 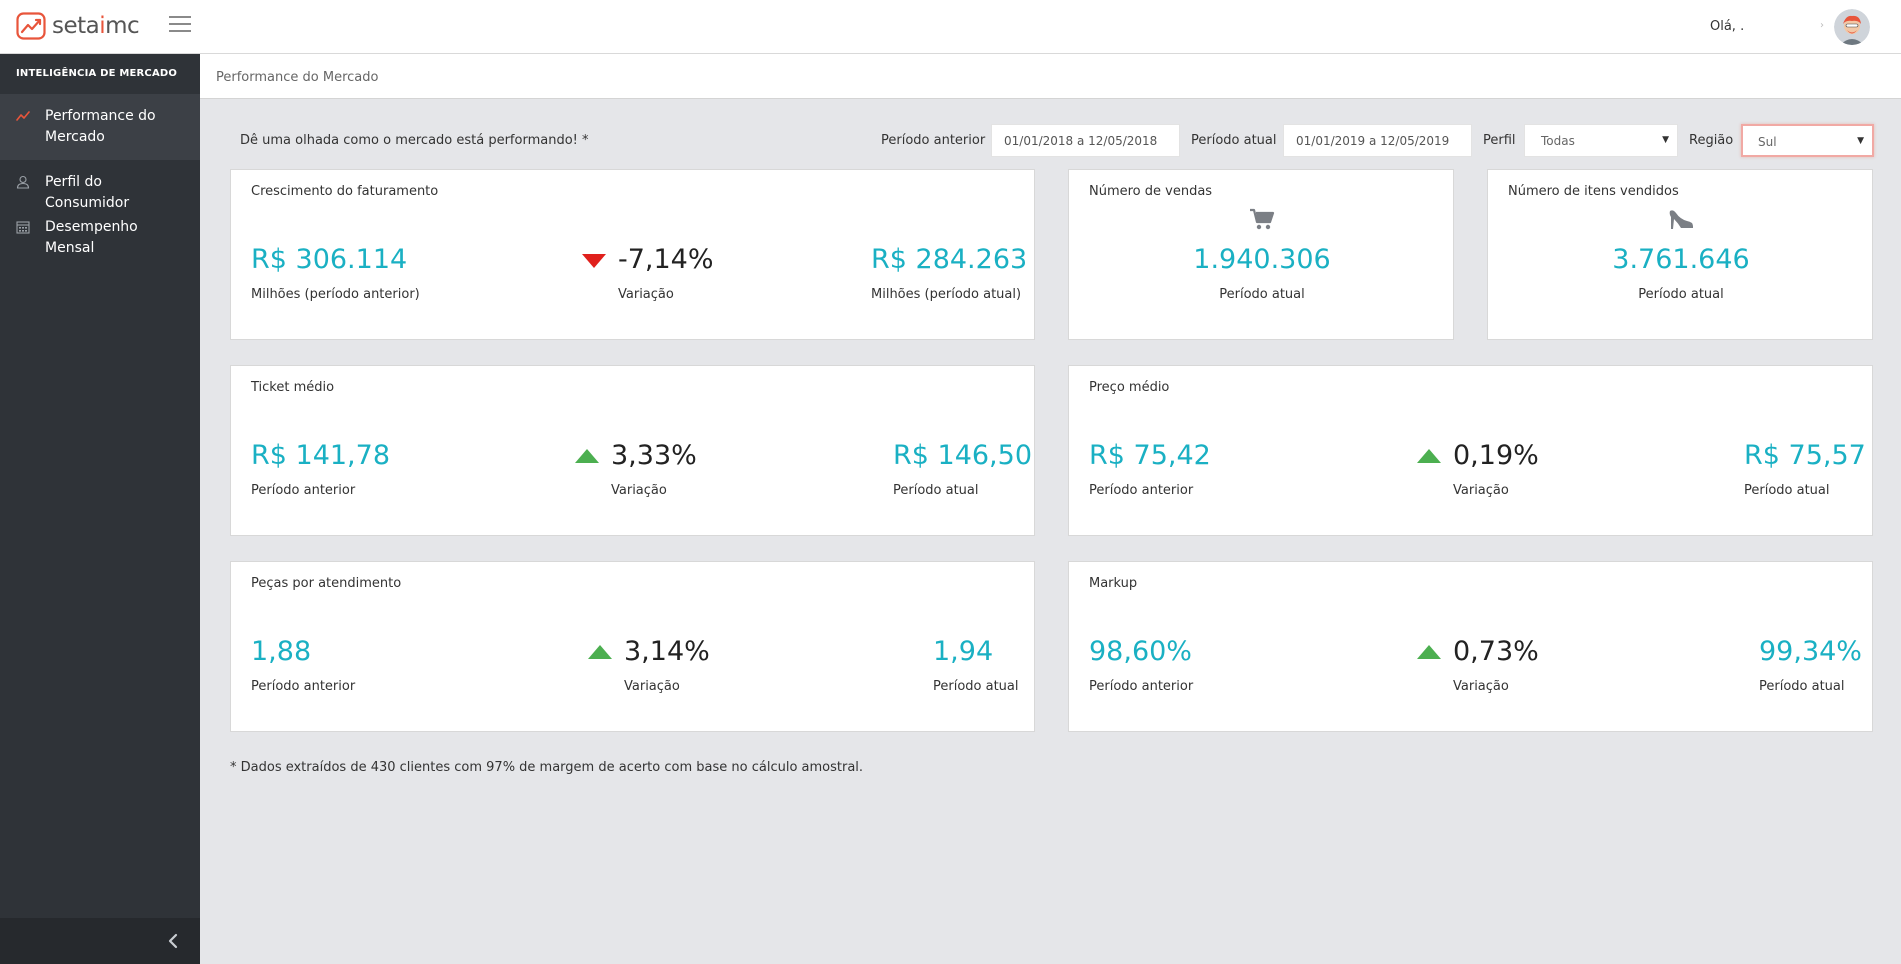 I want to click on region-label: Região, so click(x=1711, y=140).